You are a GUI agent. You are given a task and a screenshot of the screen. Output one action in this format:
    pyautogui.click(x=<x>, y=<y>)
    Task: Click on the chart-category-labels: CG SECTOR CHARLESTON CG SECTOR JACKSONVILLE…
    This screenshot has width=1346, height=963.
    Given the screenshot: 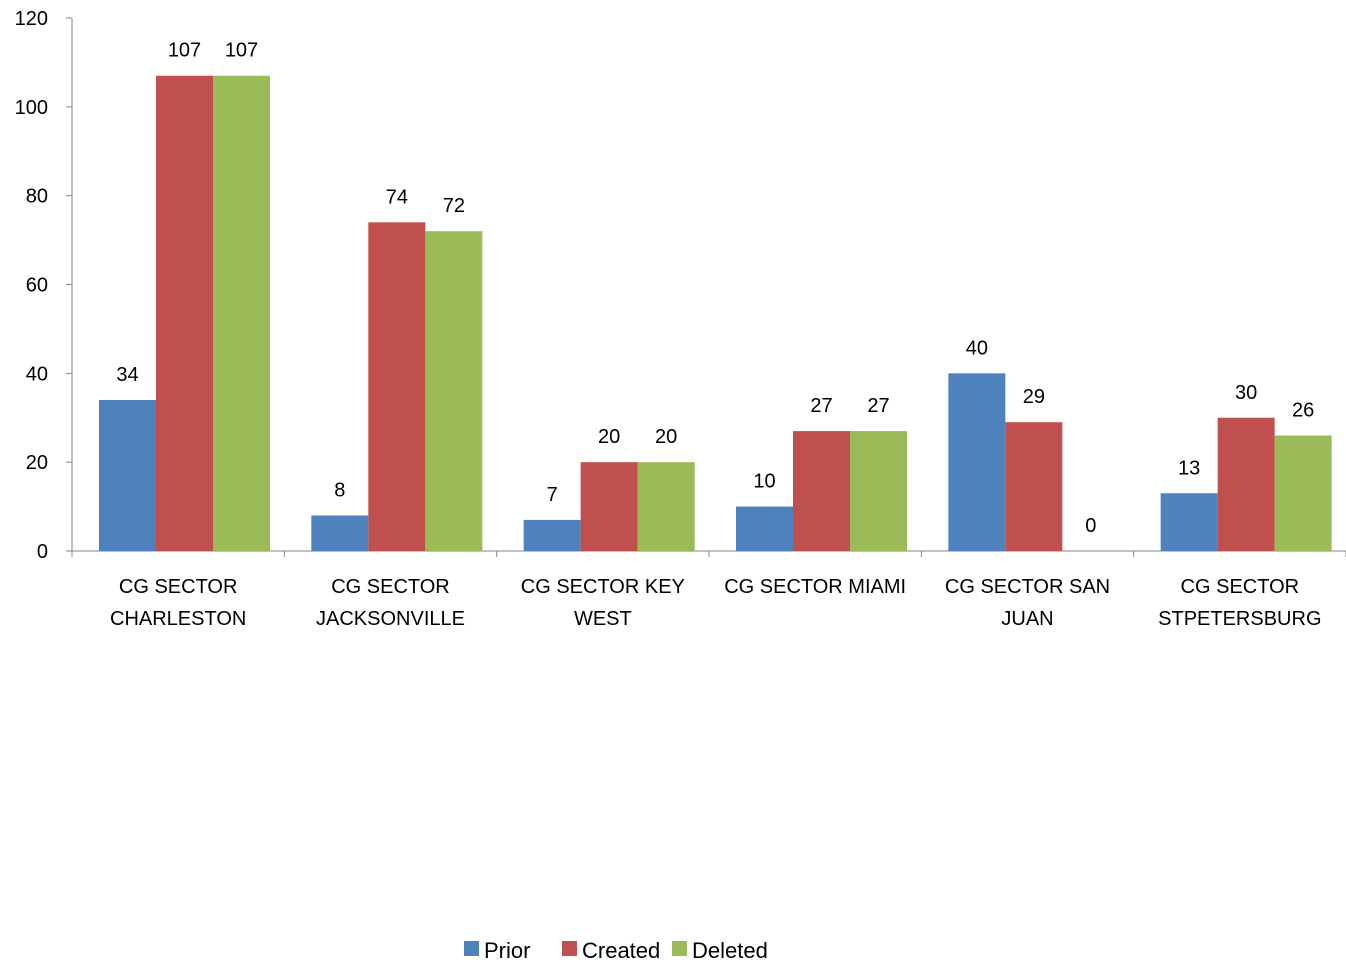 What is the action you would take?
    pyautogui.click(x=716, y=603)
    